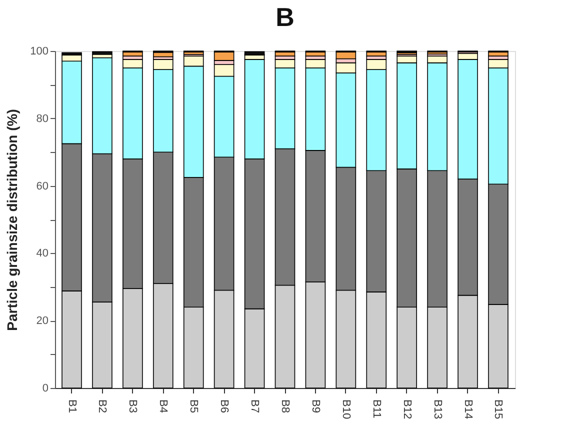 Image resolution: width=567 pixels, height=430 pixels. Describe the element at coordinates (132, 406) in the screenshot. I see `x-tick-label: B3` at that location.